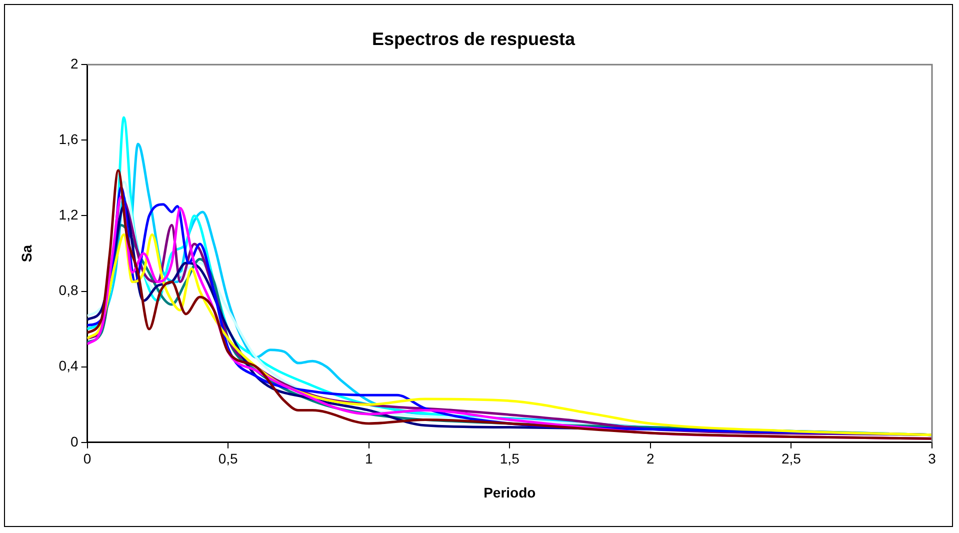  Describe the element at coordinates (228, 458) in the screenshot. I see `x-tick-label: 0,5` at that location.